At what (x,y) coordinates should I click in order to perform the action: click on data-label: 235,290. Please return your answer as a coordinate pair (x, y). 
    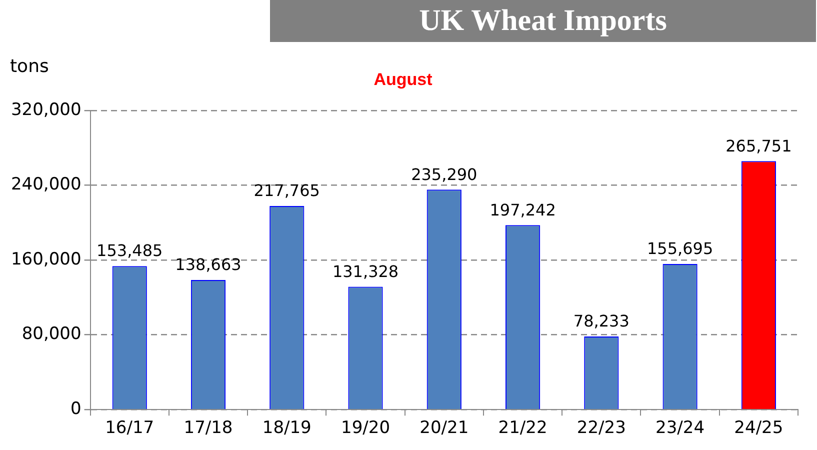
    Looking at the image, I should click on (444, 174).